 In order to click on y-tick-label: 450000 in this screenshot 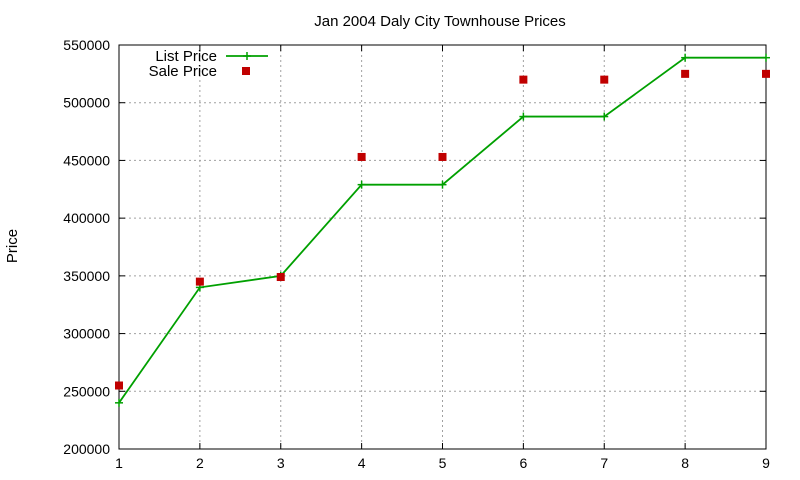, I will do `click(86, 160)`.